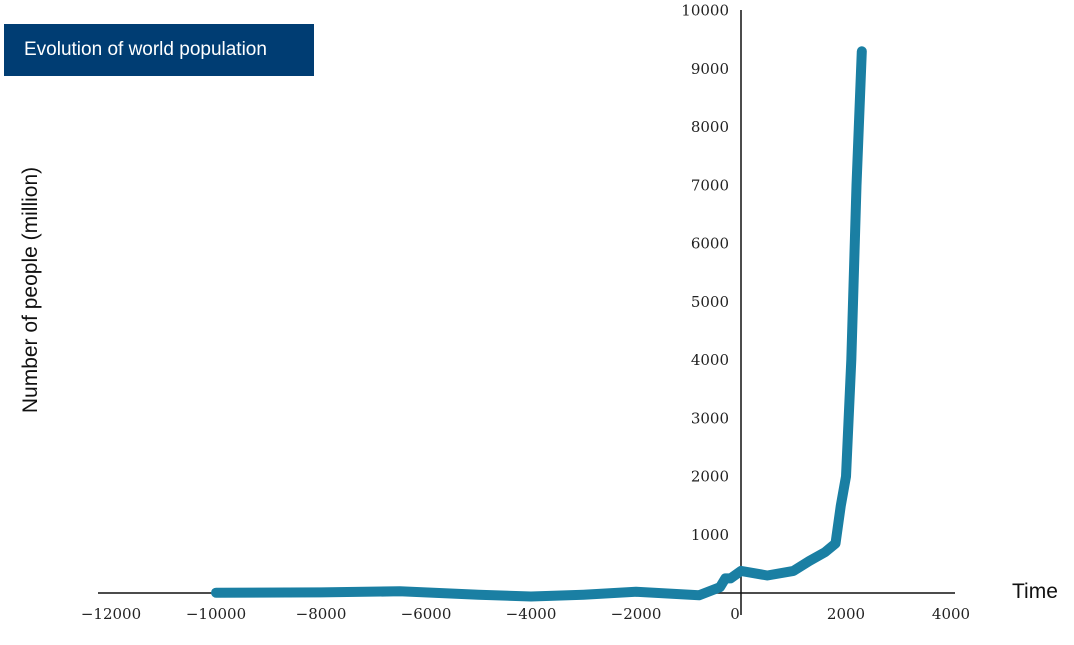 The height and width of the screenshot is (645, 1074). I want to click on x-tick-label: −10000, so click(216, 614).